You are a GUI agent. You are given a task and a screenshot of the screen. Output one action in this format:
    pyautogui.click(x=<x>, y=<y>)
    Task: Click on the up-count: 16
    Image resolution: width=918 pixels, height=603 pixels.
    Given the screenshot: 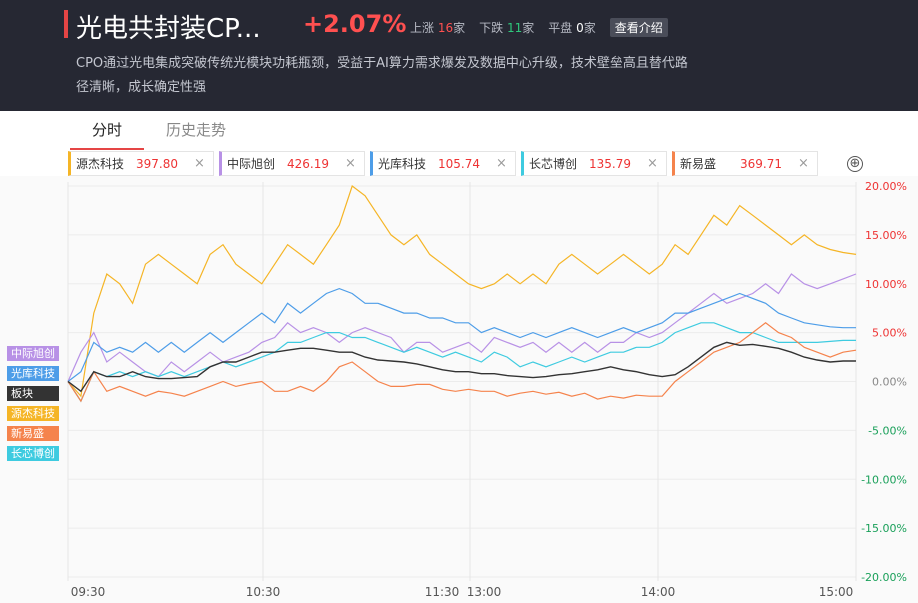 What is the action you would take?
    pyautogui.click(x=445, y=28)
    